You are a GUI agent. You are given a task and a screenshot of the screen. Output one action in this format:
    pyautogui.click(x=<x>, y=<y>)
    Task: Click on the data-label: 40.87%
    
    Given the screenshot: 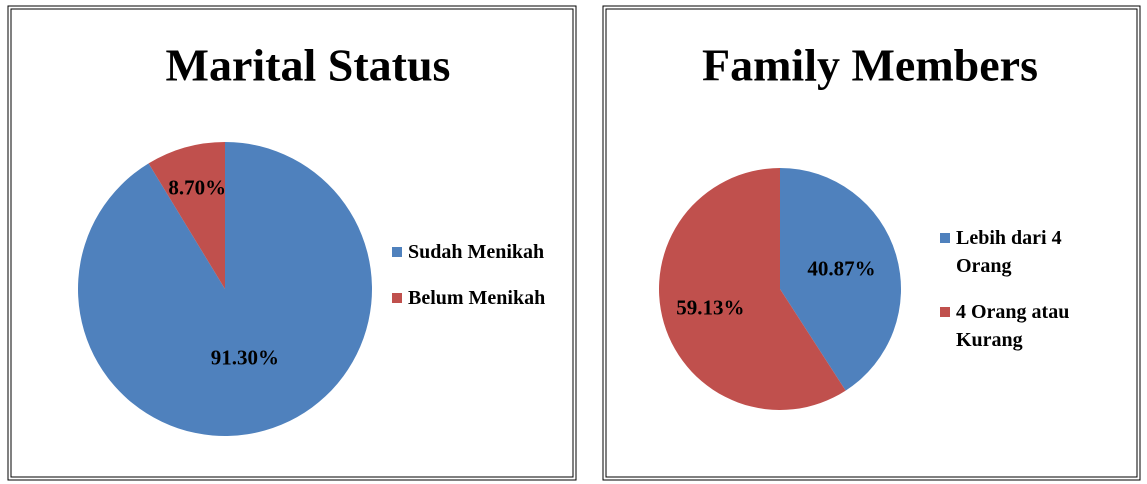 What is the action you would take?
    pyautogui.click(x=841, y=269)
    